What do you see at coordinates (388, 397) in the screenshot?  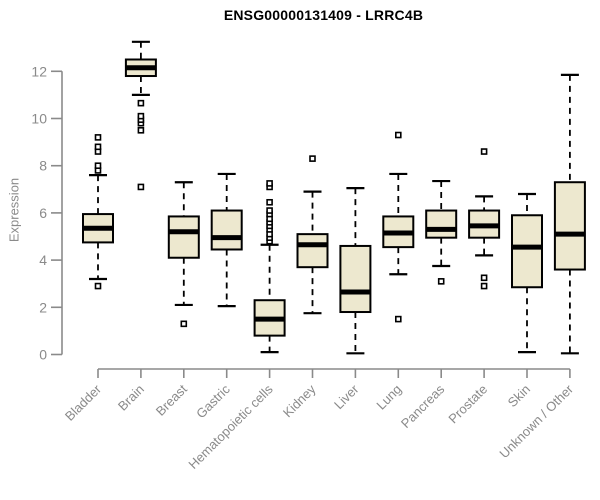 I see `x-category-label-lung: Lung` at bounding box center [388, 397].